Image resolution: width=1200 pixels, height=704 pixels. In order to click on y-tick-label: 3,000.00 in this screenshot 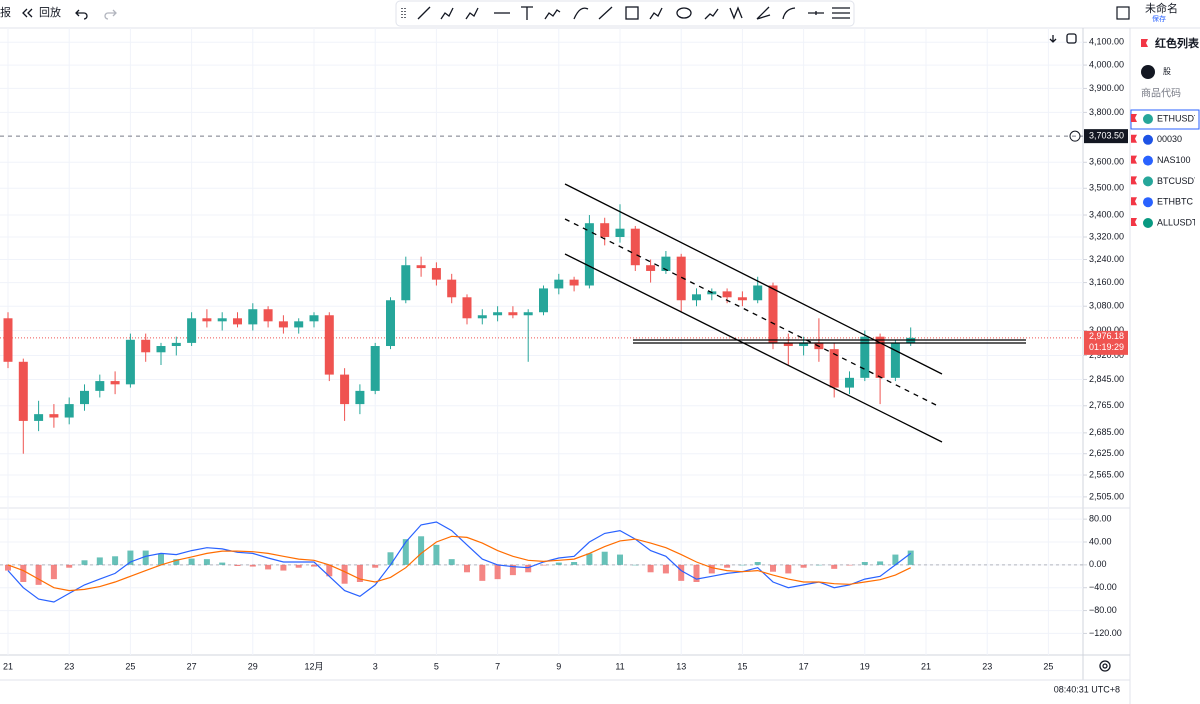, I will do `click(1106, 330)`.